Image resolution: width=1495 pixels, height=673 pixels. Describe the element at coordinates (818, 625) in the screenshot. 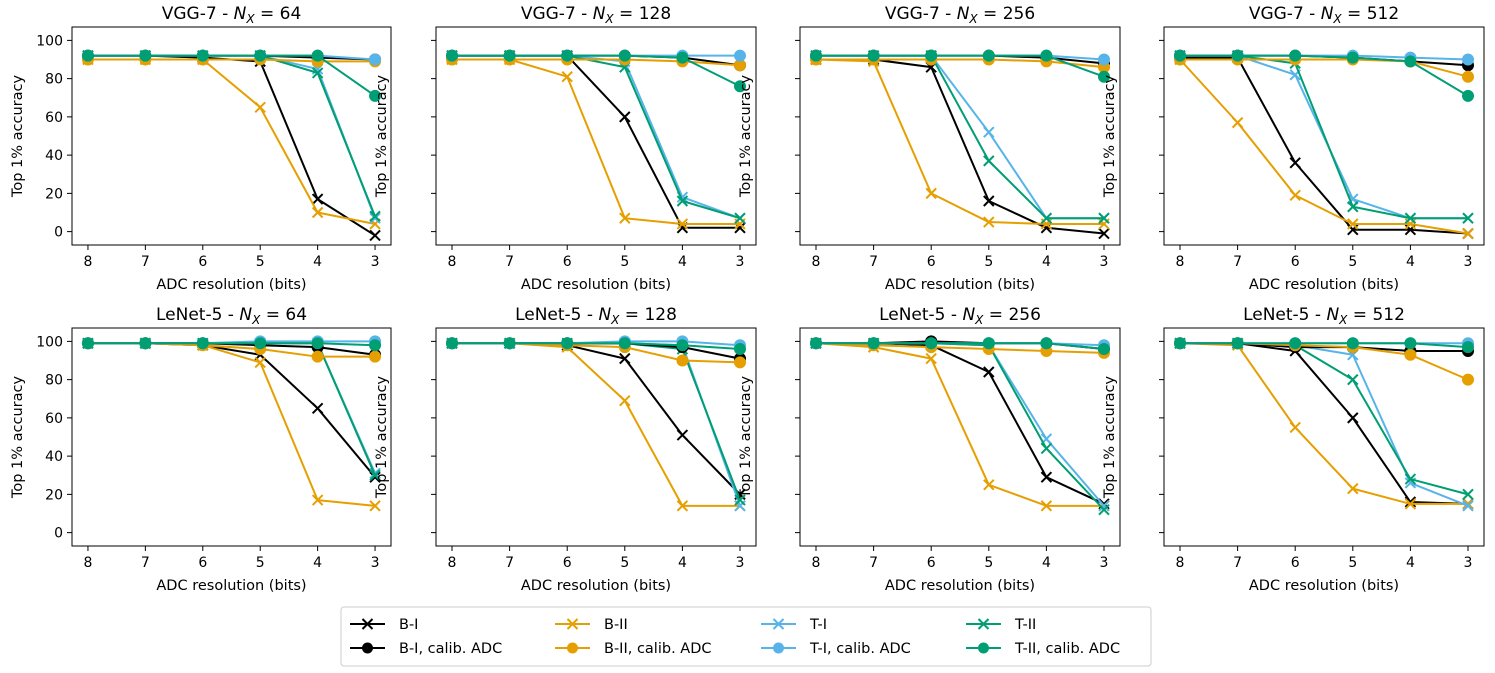

I see `legend-label: T-I` at that location.